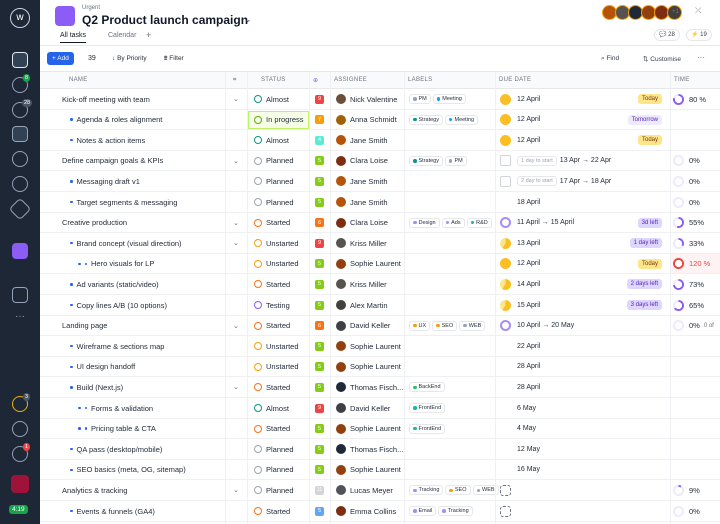 The height and width of the screenshot is (524, 720). What do you see at coordinates (529, 284) in the screenshot?
I see `due-date: 14 April` at bounding box center [529, 284].